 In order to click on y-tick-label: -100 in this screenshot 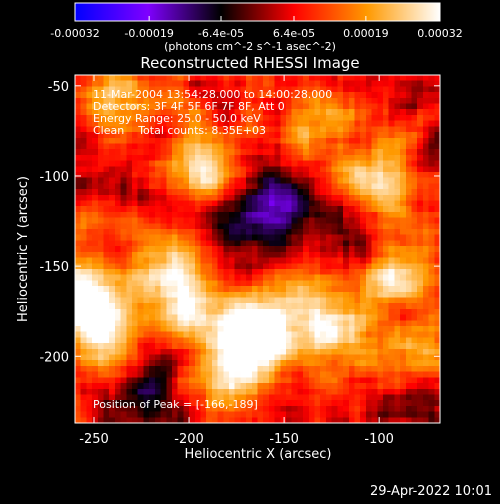, I will do `click(54, 177)`.